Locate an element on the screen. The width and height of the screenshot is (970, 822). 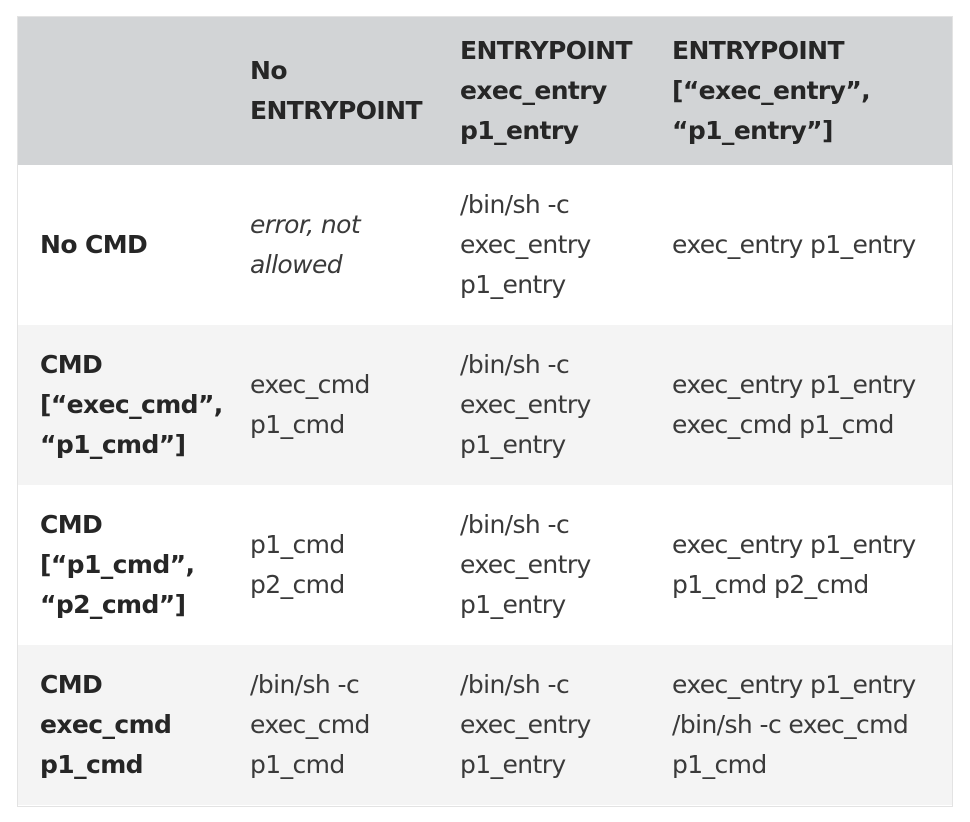
row-label: CMD [“p1_cmd”, “p2_cmd”] is located at coordinates (117, 564).